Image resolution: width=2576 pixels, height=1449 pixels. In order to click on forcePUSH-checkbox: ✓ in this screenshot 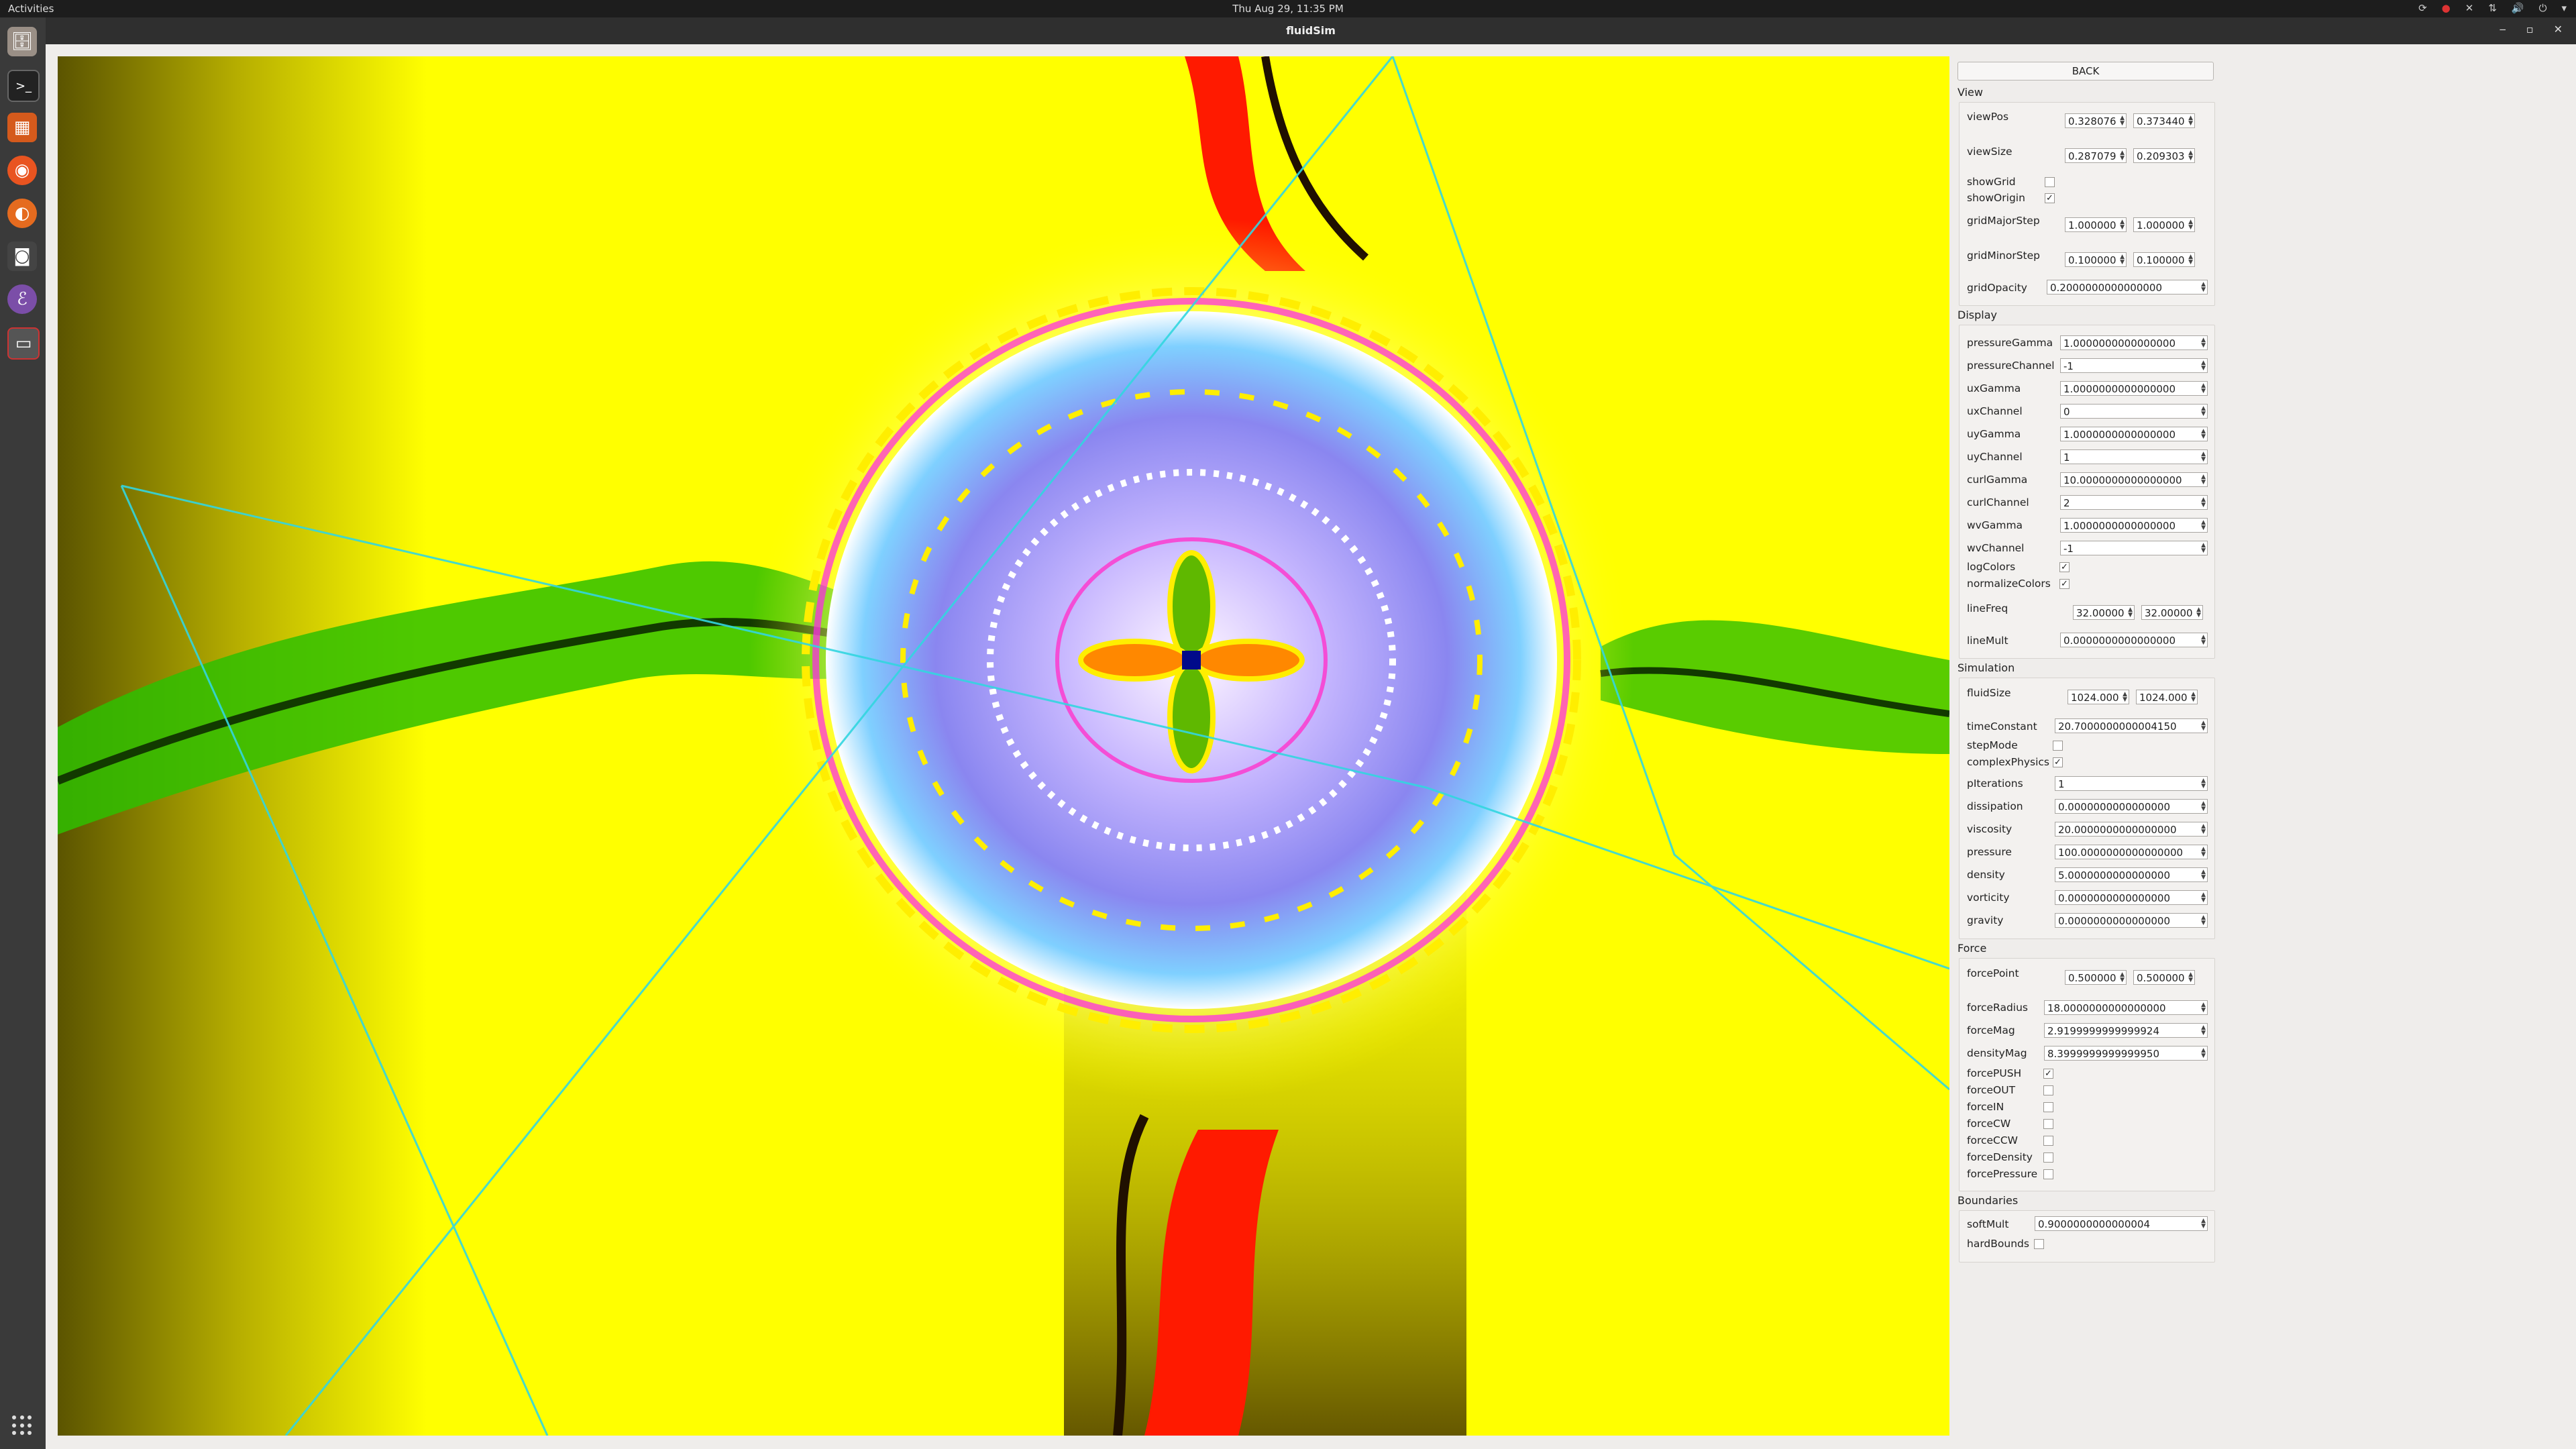, I will do `click(2048, 1074)`.